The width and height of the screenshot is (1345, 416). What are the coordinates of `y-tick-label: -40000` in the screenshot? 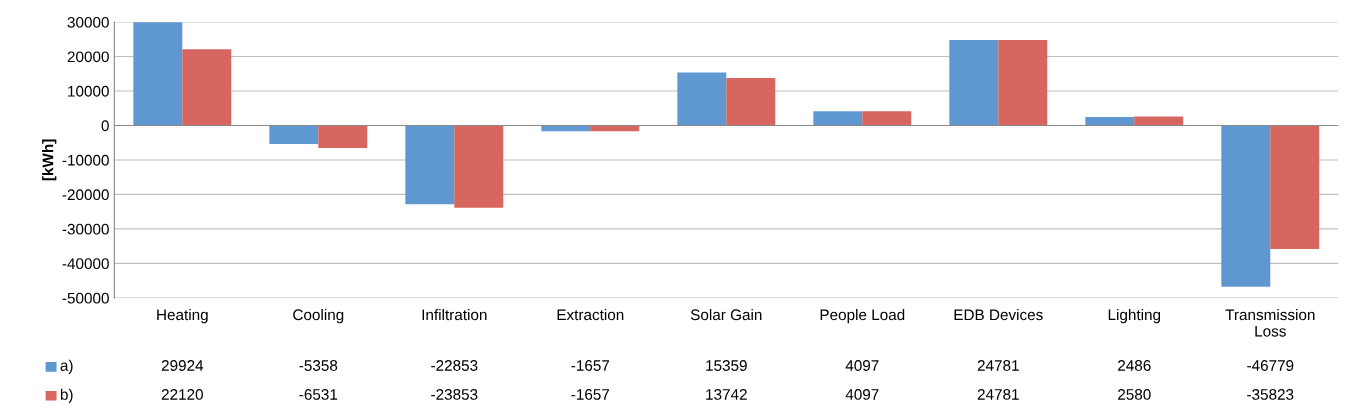 It's located at (85, 264).